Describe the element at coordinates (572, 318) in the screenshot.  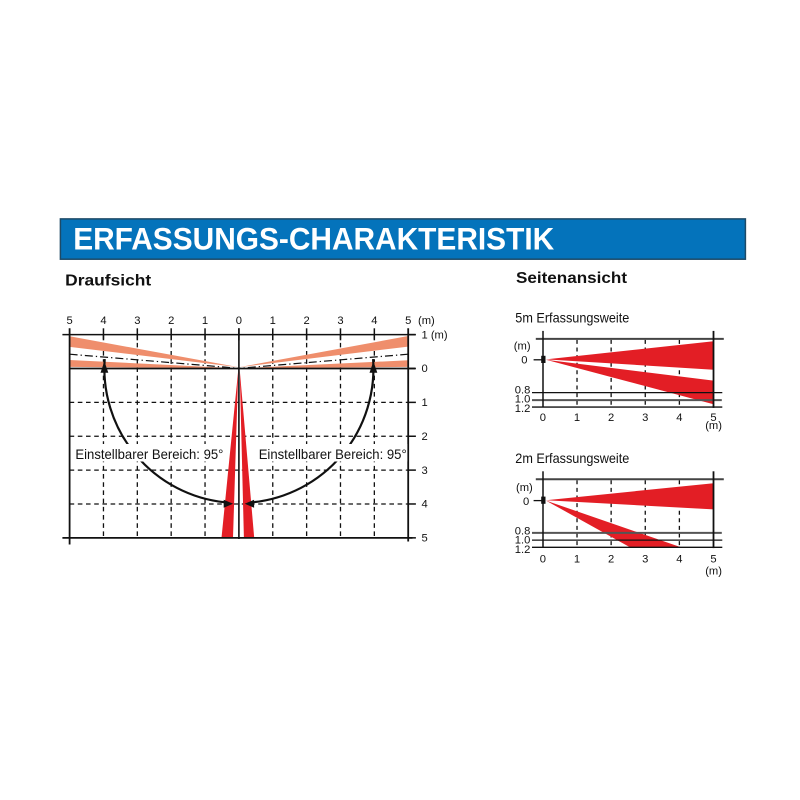
I see `svg-text: 5m Erfassungsweite` at that location.